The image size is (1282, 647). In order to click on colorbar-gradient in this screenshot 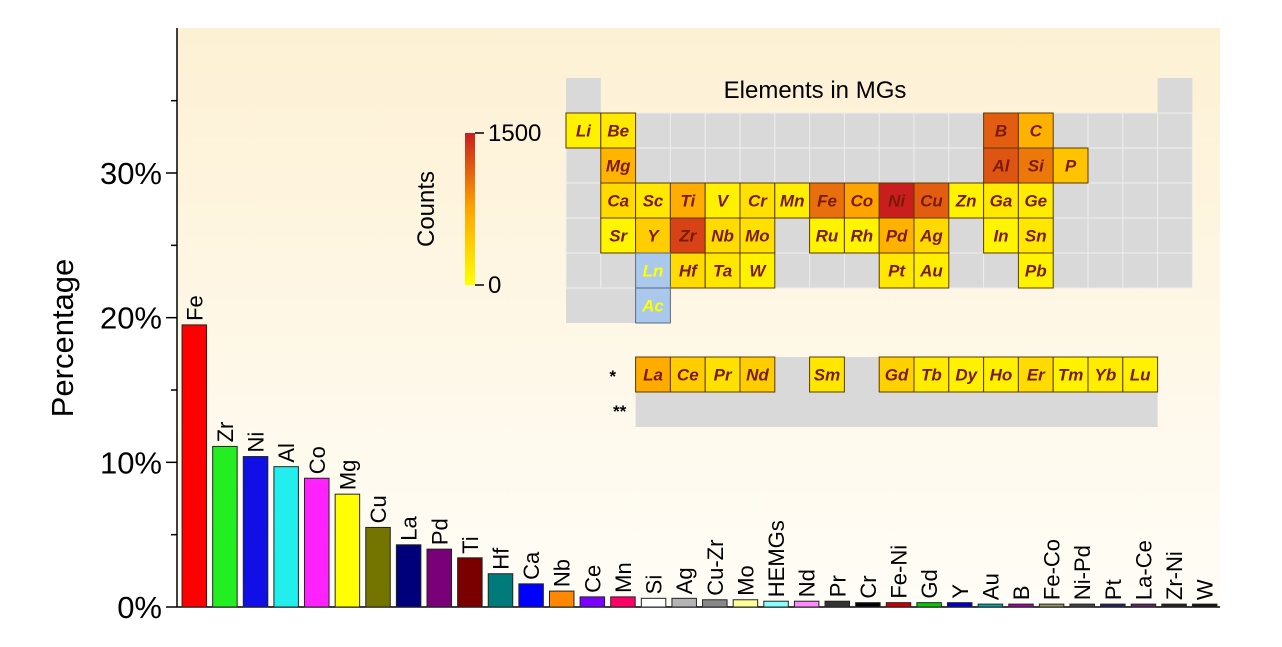, I will do `click(470, 209)`.